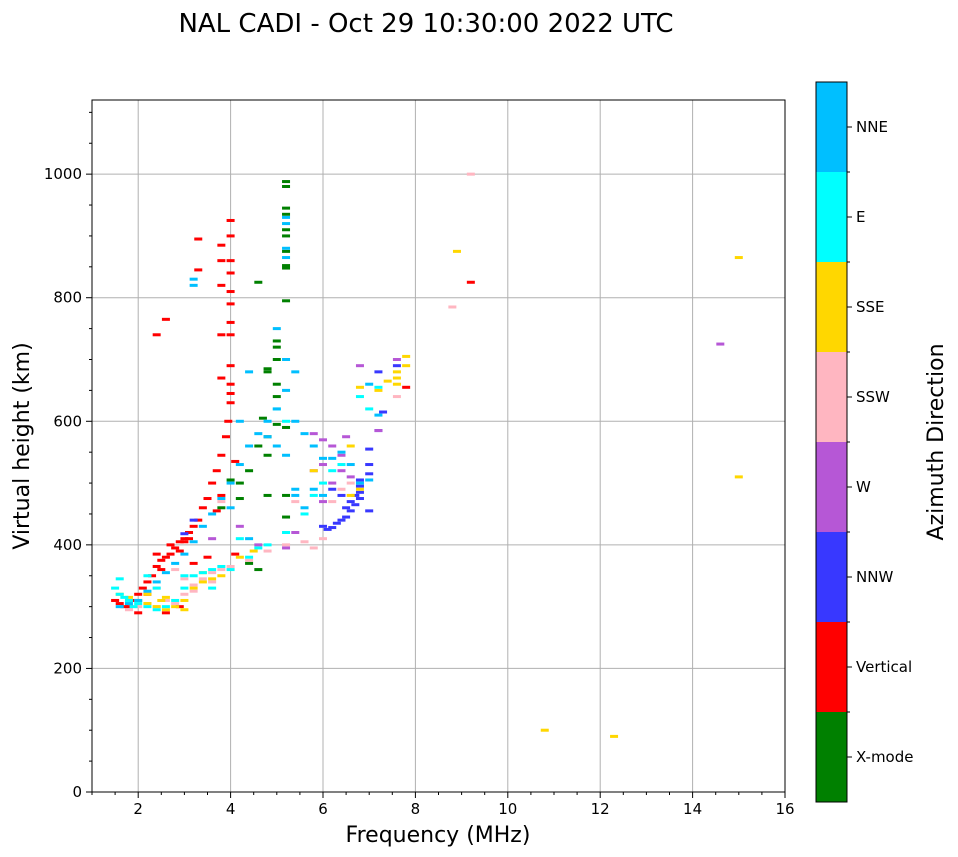 This screenshot has height=857, width=958. Describe the element at coordinates (67, 421) in the screenshot. I see `y-tick-label: 600` at that location.